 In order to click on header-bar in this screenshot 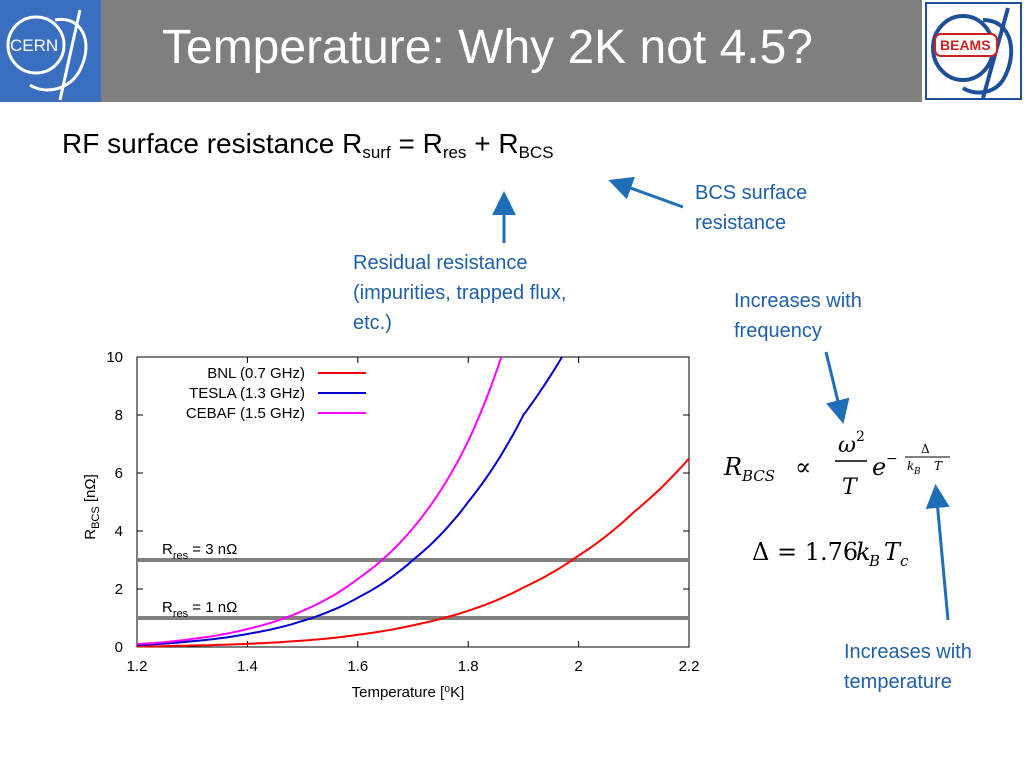, I will do `click(461, 51)`.